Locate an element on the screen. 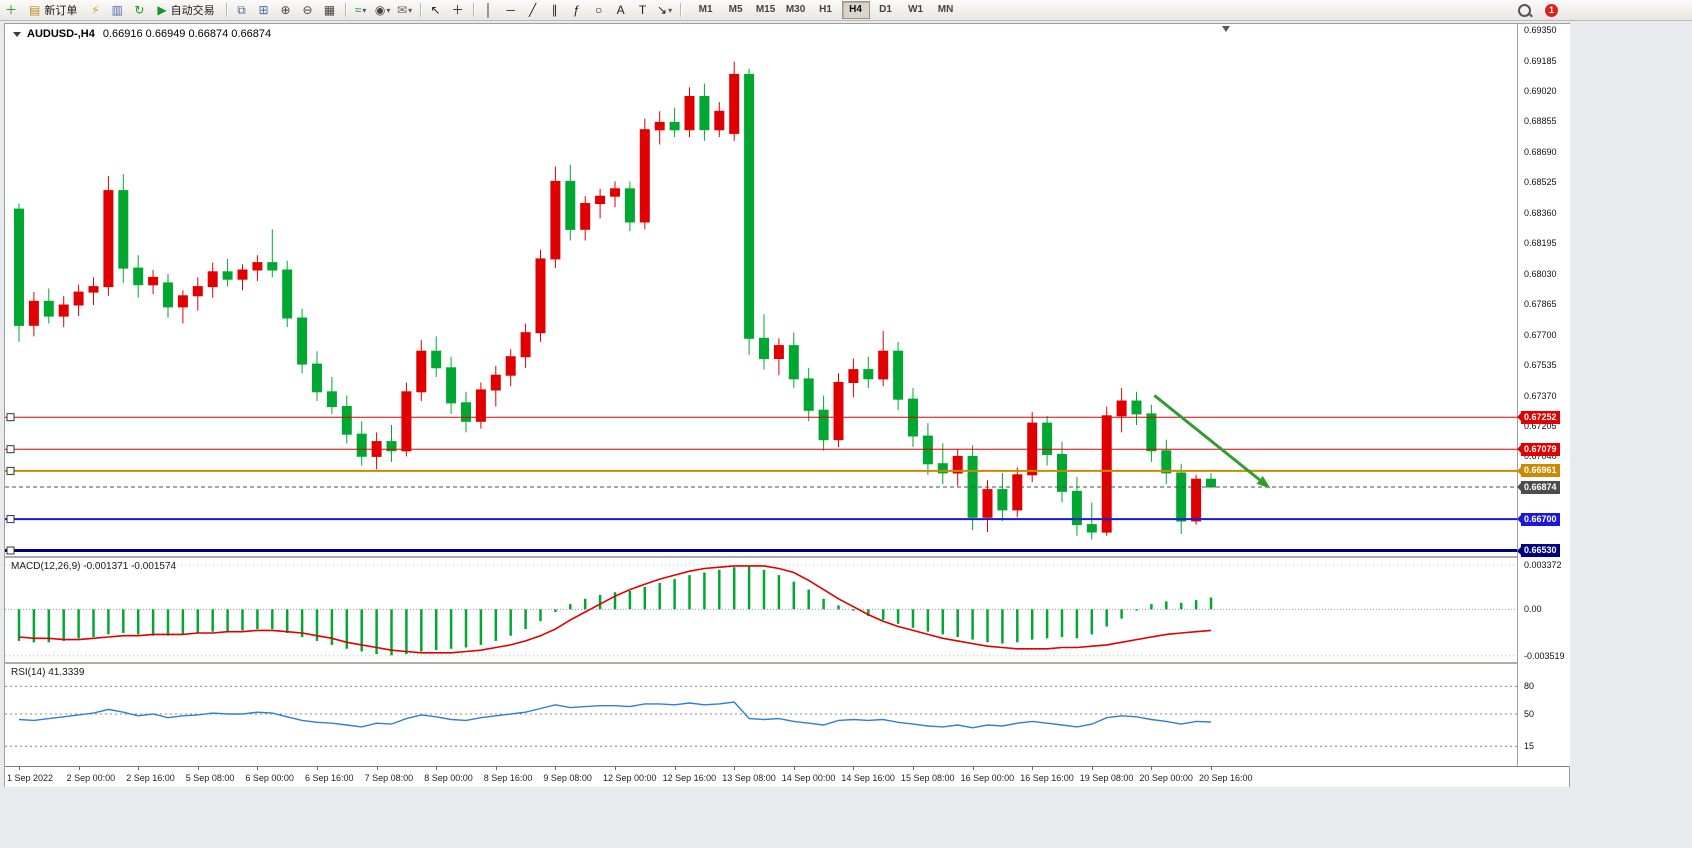 The width and height of the screenshot is (1692, 848). crosshair-icon: ＋ is located at coordinates (457, 10).